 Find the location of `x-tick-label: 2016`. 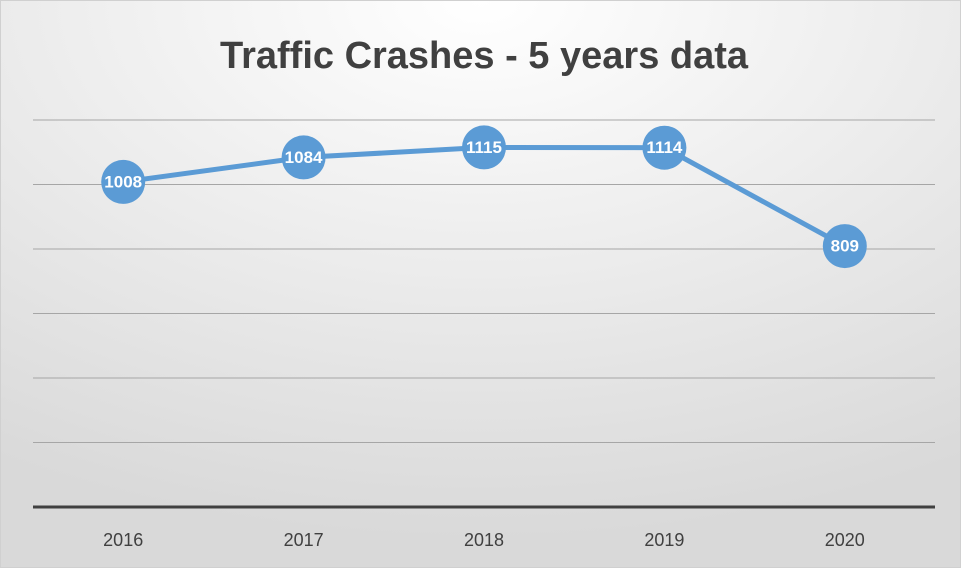

x-tick-label: 2016 is located at coordinates (123, 540).